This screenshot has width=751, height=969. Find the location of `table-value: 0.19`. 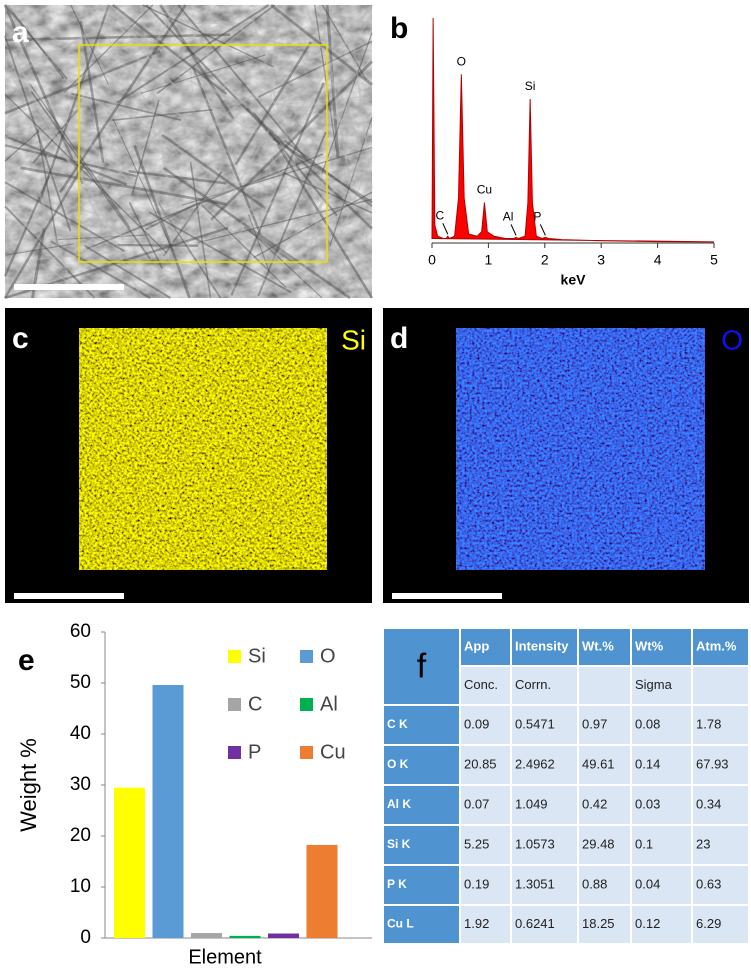

table-value: 0.19 is located at coordinates (476, 883).